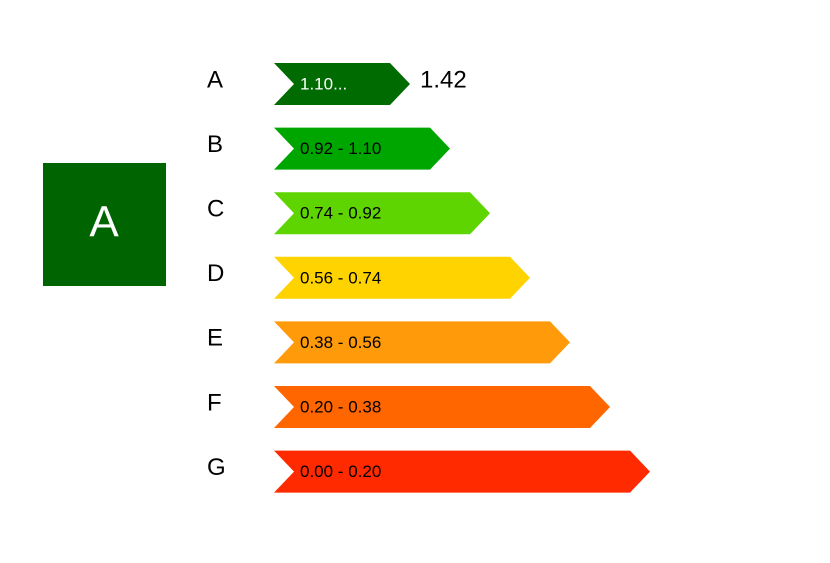 This screenshot has width=830, height=563. I want to click on rating-badge, so click(104, 224).